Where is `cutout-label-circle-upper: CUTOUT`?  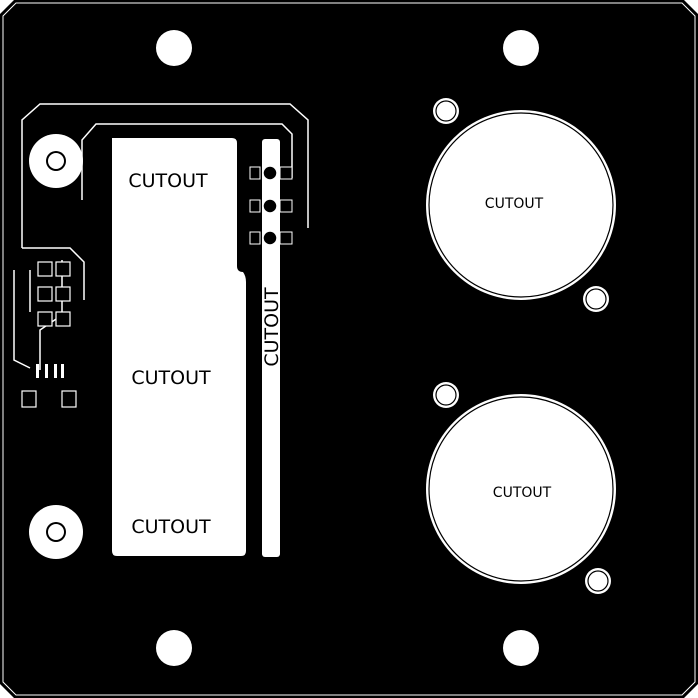 cutout-label-circle-upper: CUTOUT is located at coordinates (514, 204).